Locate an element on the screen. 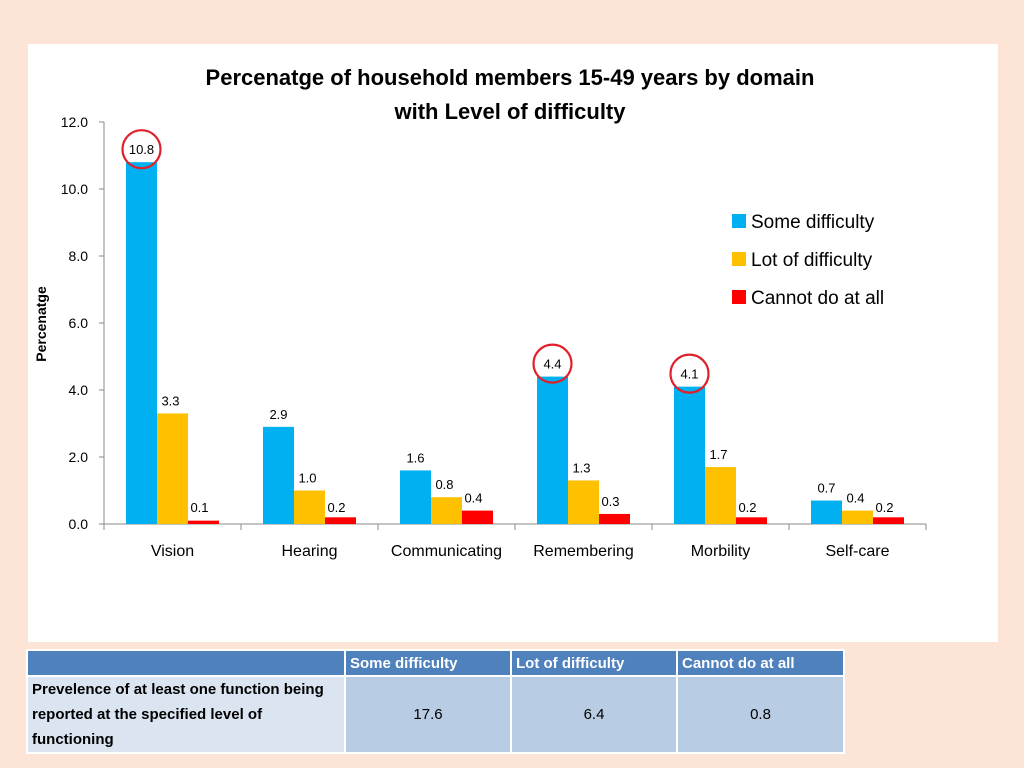 This screenshot has height=768, width=1024. y-axis-label: Percenatge is located at coordinates (41, 324).